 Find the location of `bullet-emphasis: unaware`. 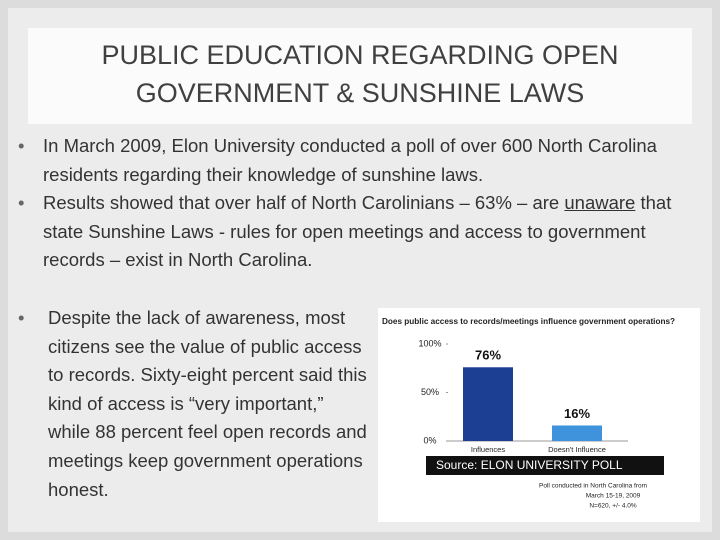

bullet-emphasis: unaware is located at coordinates (600, 203).